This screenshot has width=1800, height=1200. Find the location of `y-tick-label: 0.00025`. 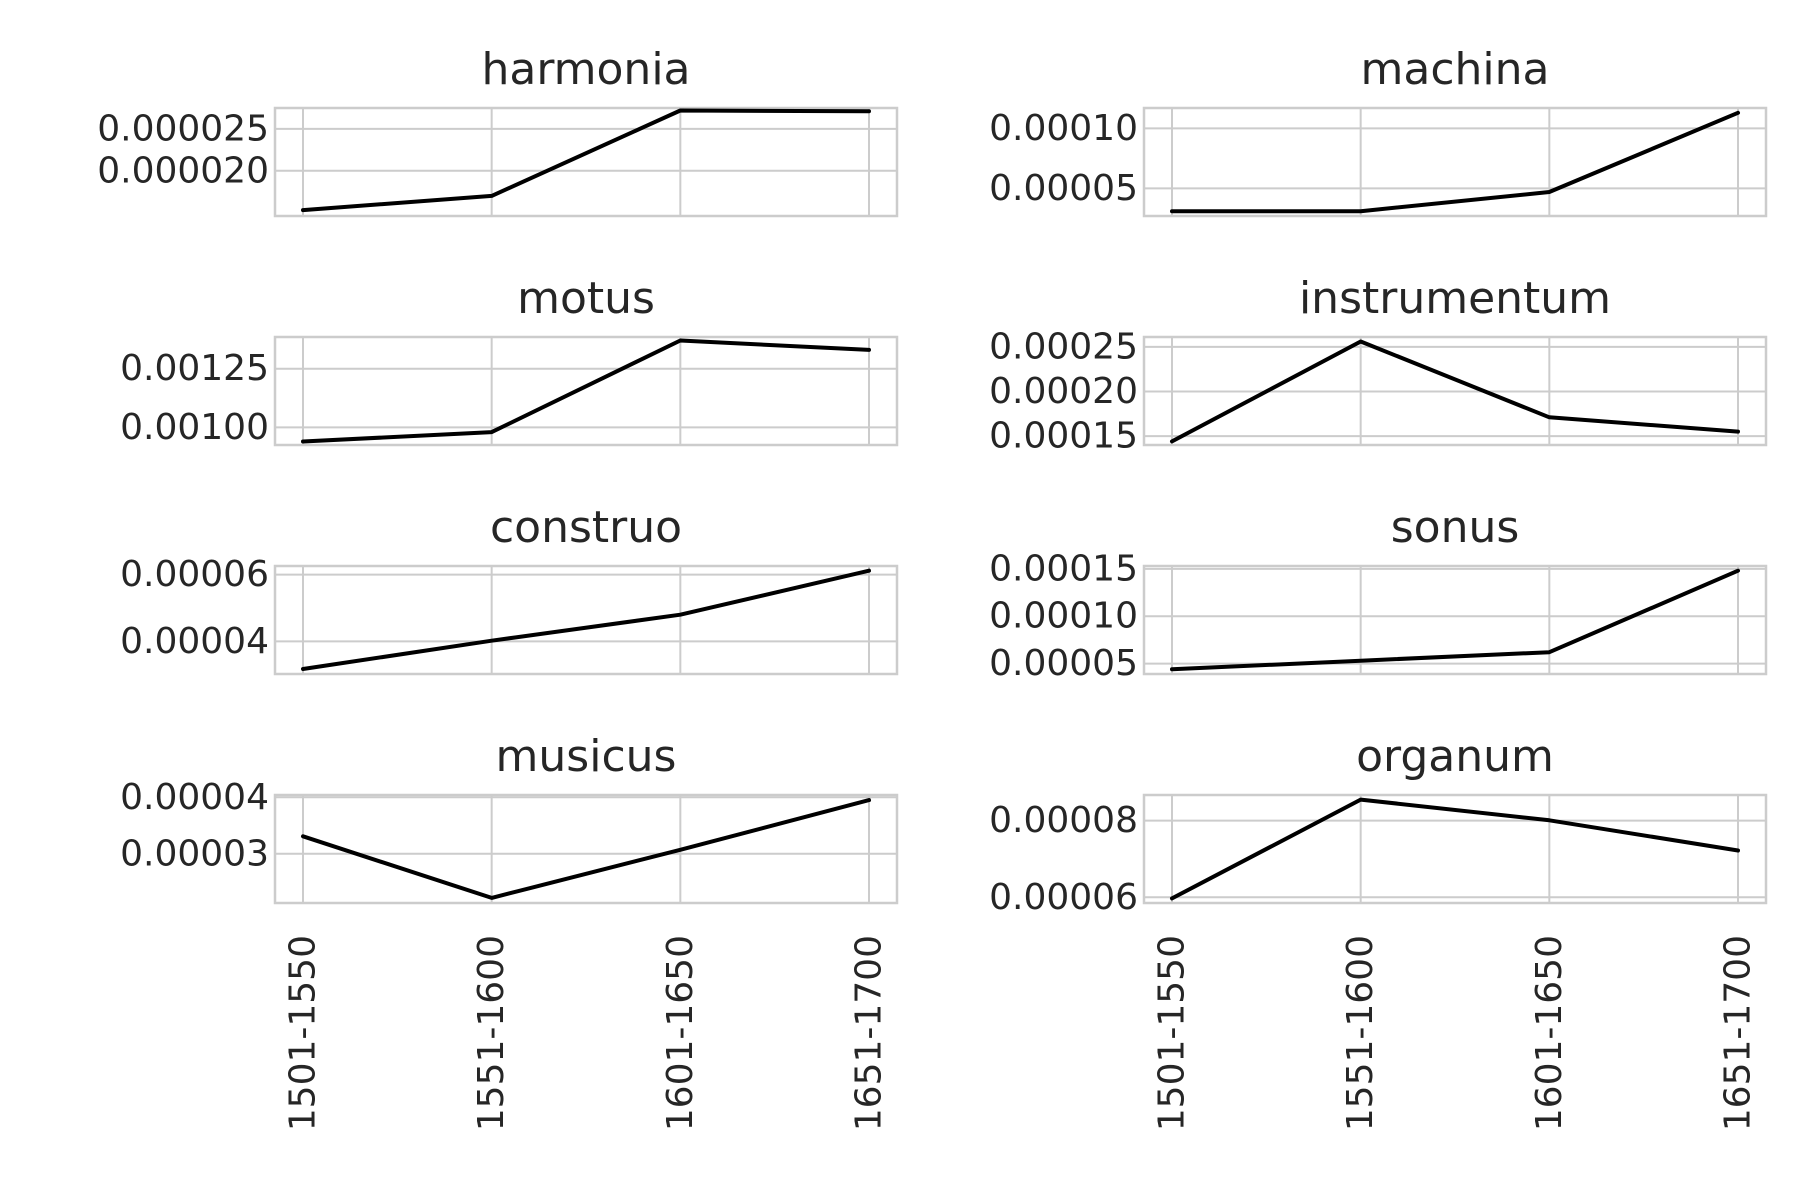

y-tick-label: 0.00025 is located at coordinates (1063, 346).